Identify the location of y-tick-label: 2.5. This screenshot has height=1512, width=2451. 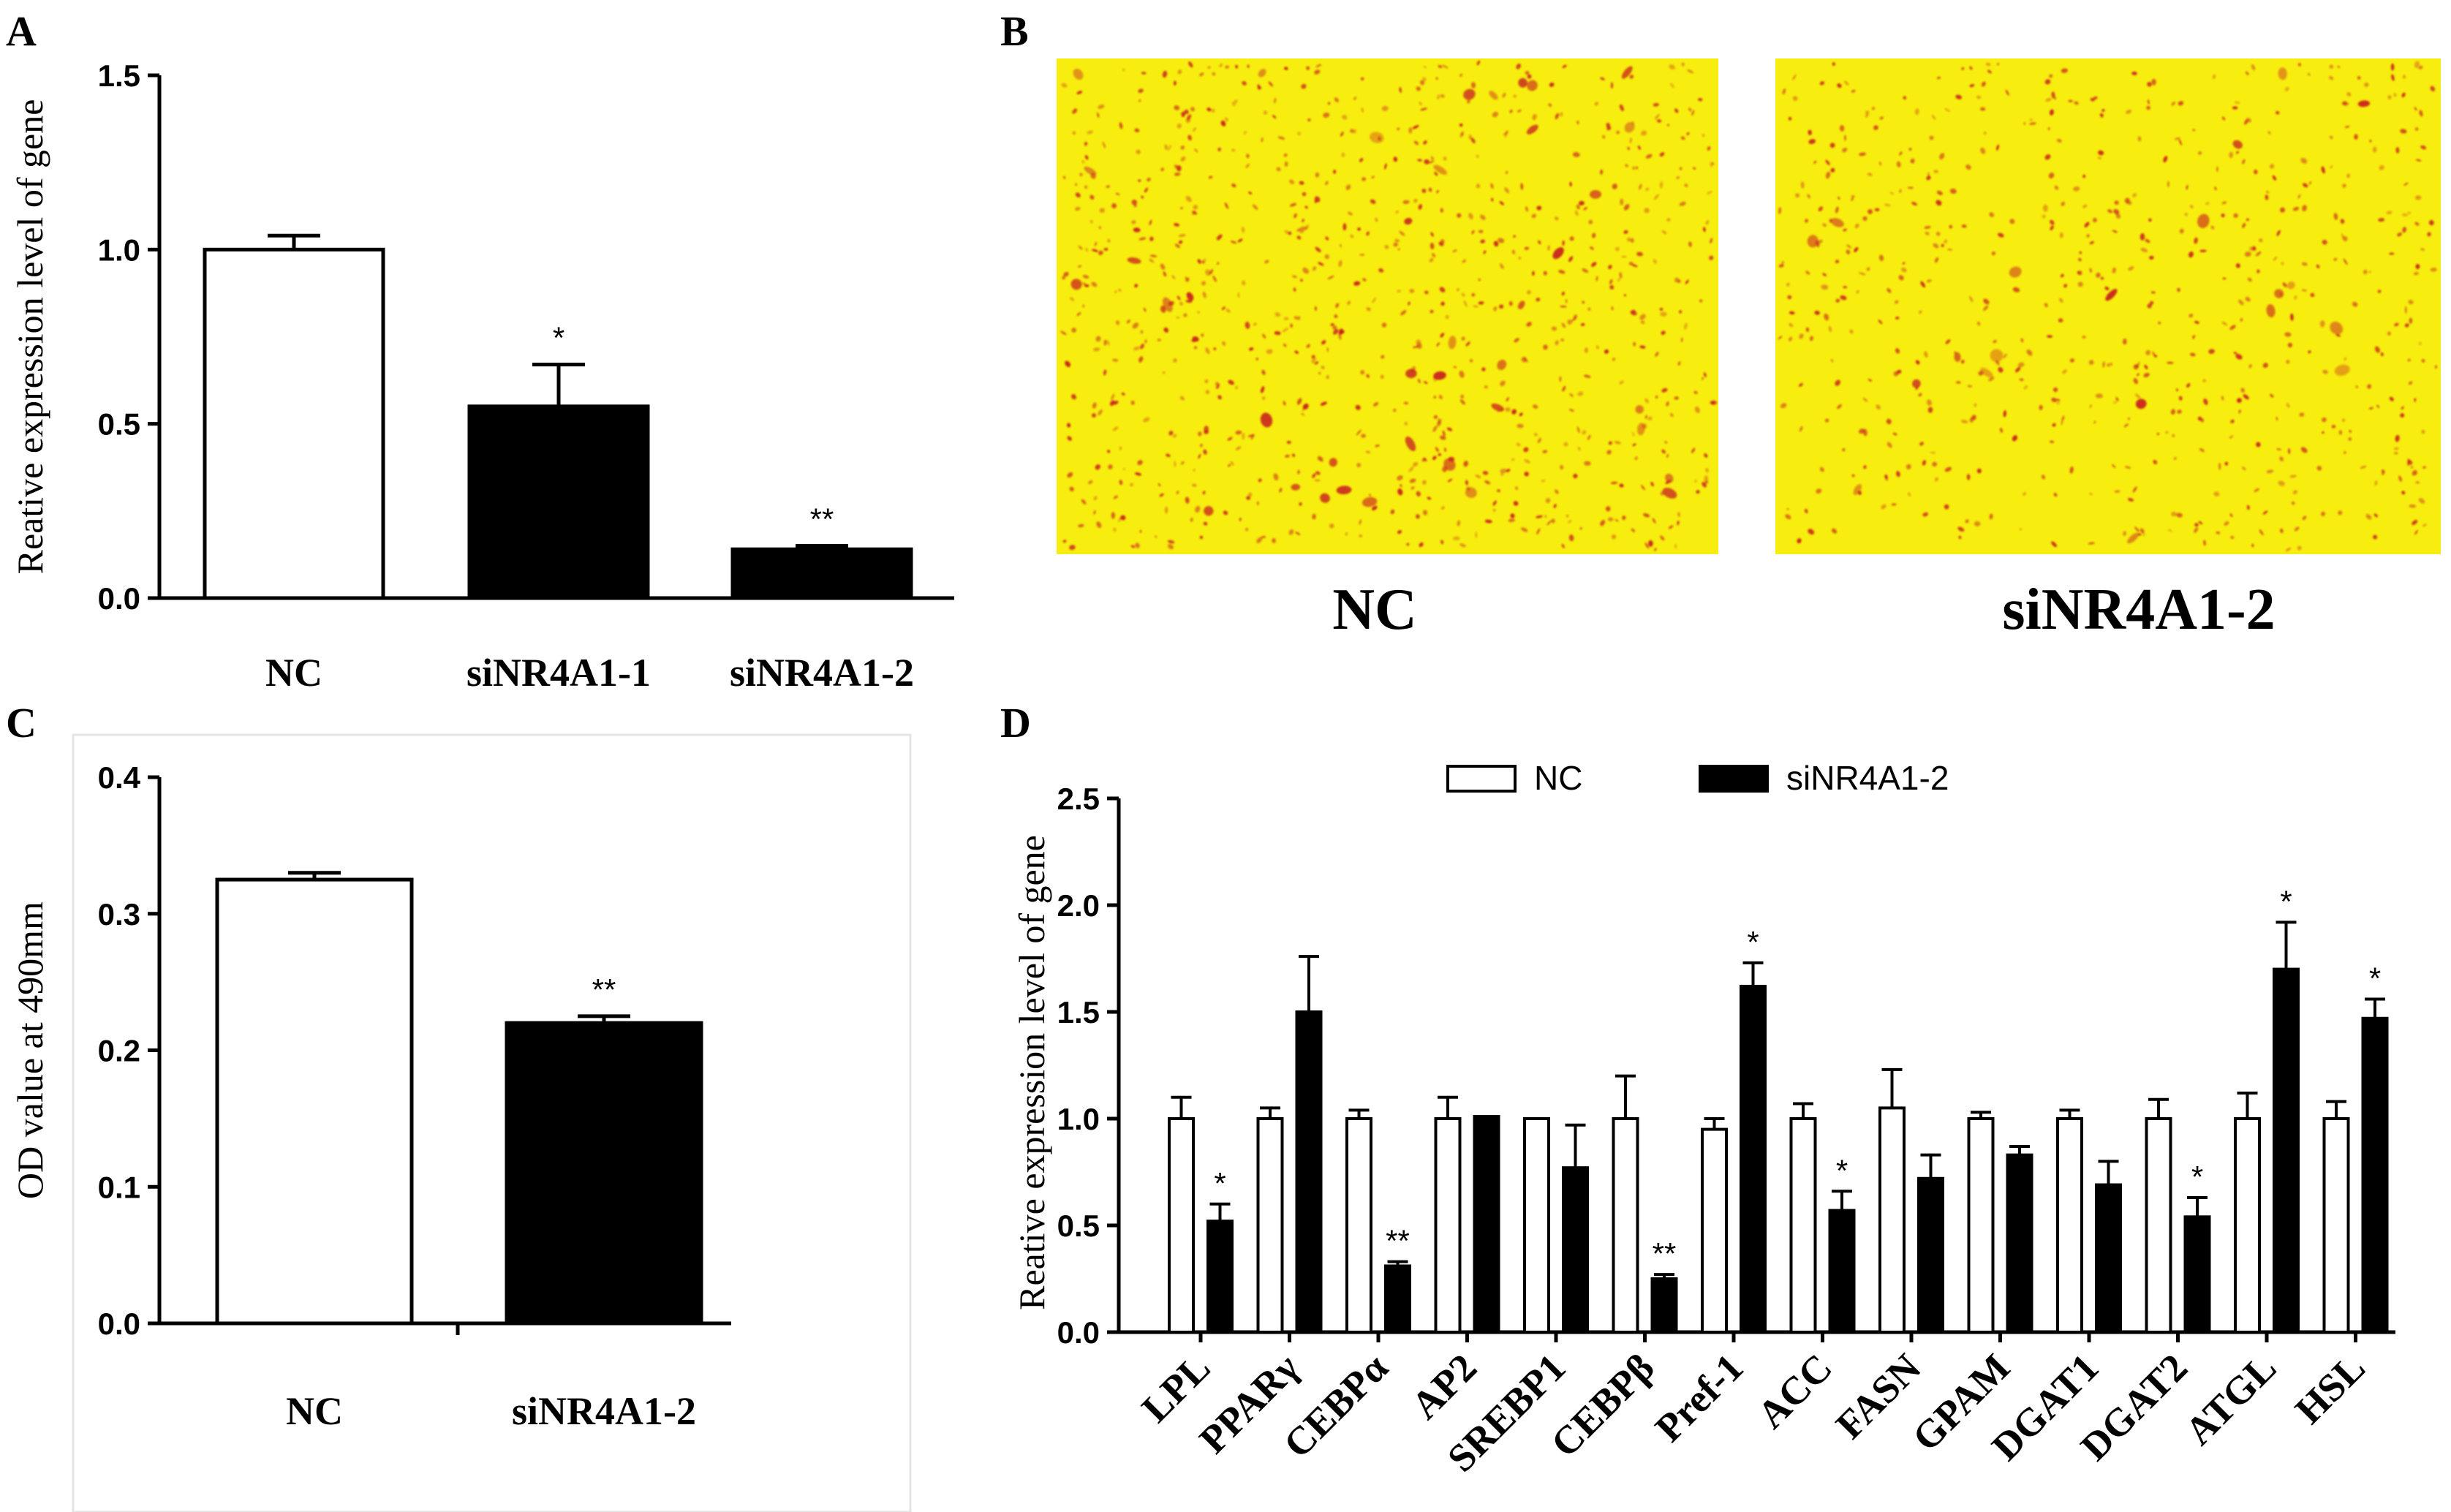
(1078, 799).